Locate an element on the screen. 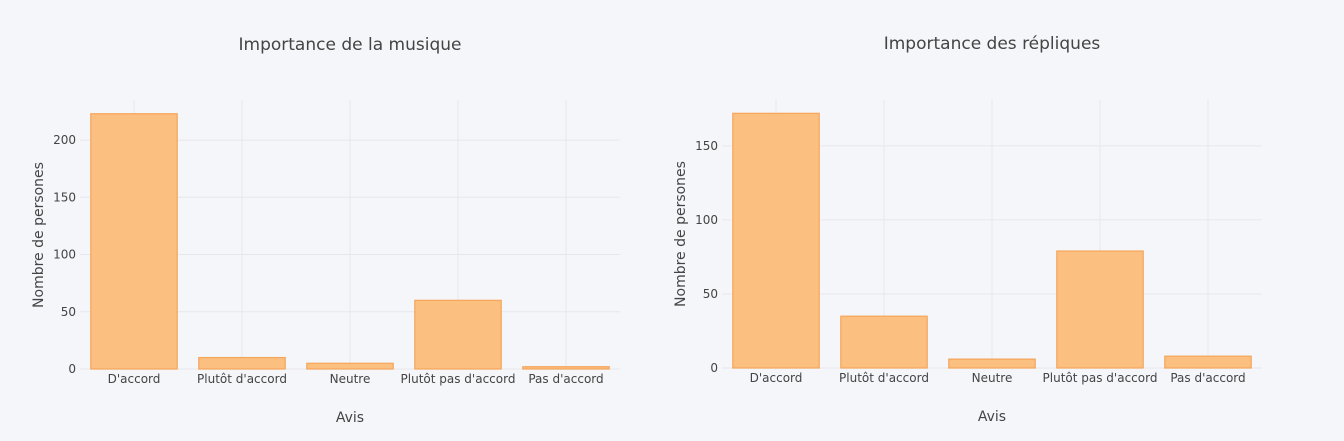  y-tick-label: 200 is located at coordinates (64, 140).